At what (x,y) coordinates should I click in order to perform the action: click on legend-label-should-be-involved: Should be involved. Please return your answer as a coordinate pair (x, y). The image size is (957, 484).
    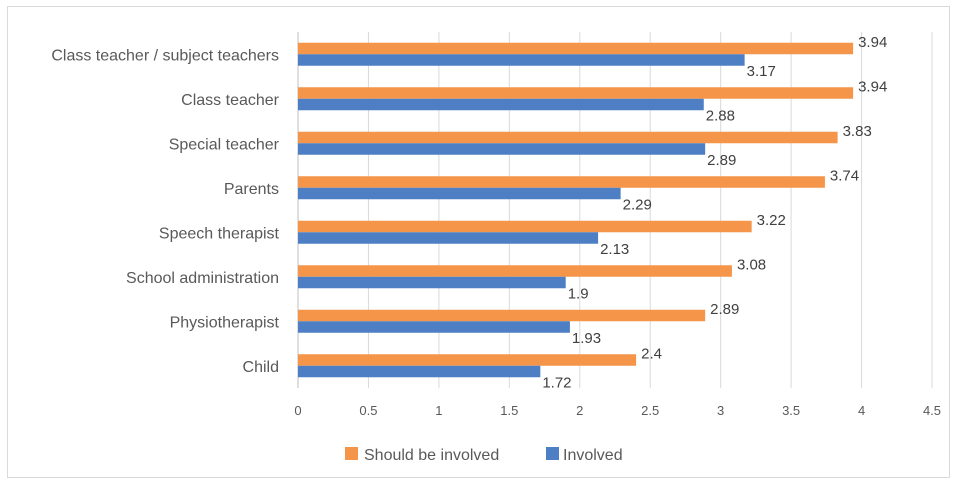
    Looking at the image, I should click on (431, 455).